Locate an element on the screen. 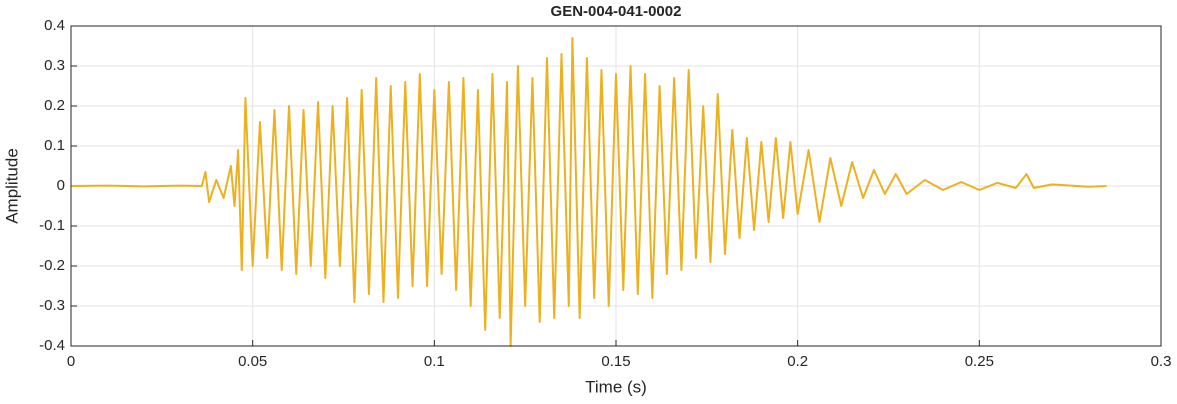 The width and height of the screenshot is (1177, 404). x-tick-label: 0.3 is located at coordinates (1161, 361).